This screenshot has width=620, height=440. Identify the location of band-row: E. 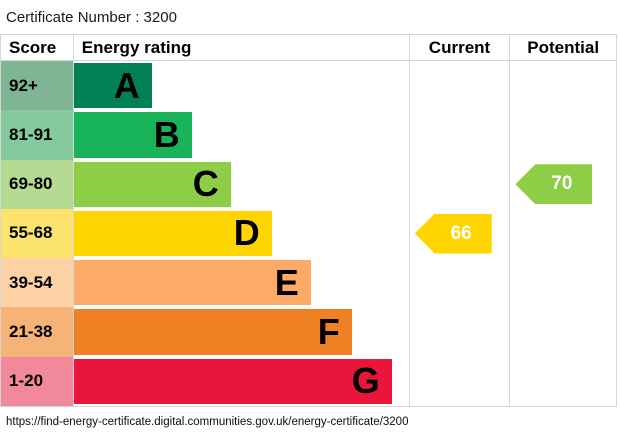
(241, 282).